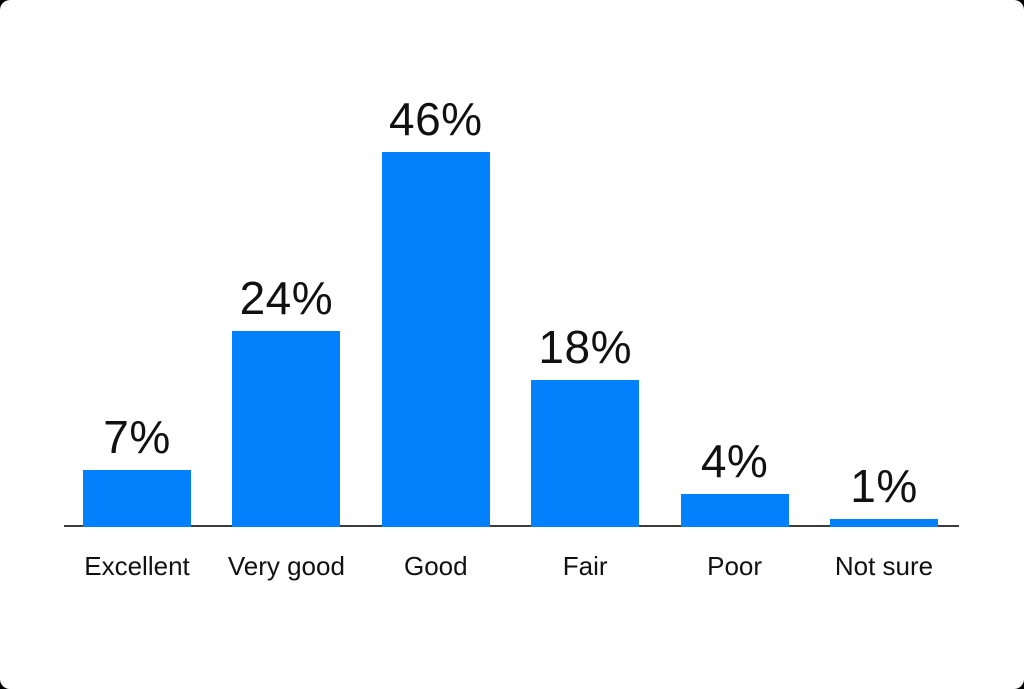 Image resolution: width=1024 pixels, height=689 pixels. Describe the element at coordinates (435, 339) in the screenshot. I see `bar-good` at that location.